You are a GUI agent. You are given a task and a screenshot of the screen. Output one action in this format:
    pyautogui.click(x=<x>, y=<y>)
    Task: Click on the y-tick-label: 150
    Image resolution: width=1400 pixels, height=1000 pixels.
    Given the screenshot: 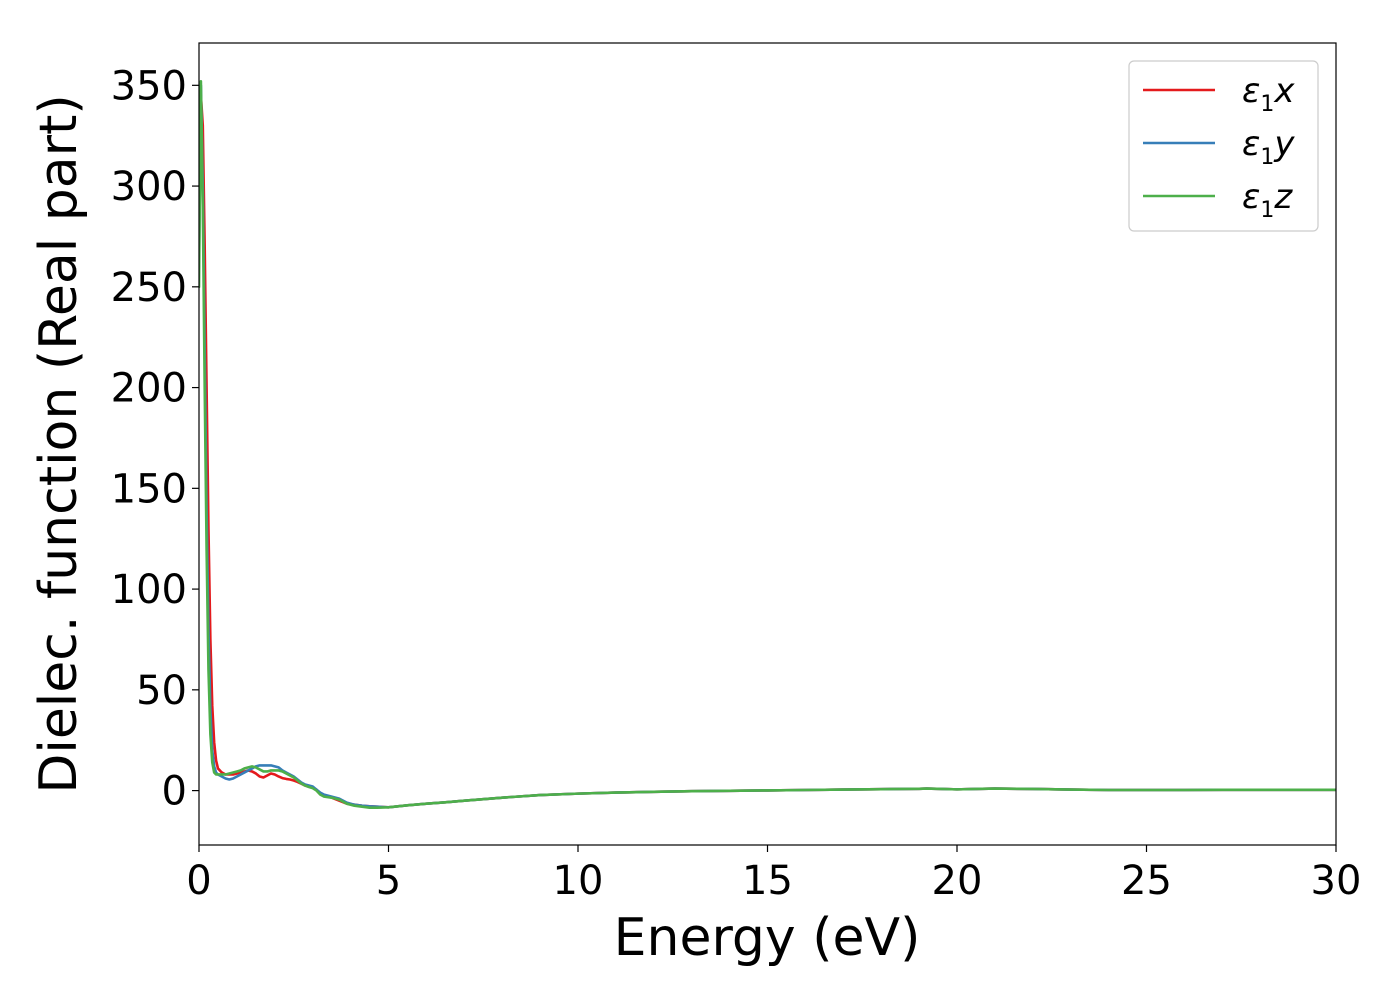 What is the action you would take?
    pyautogui.click(x=149, y=489)
    